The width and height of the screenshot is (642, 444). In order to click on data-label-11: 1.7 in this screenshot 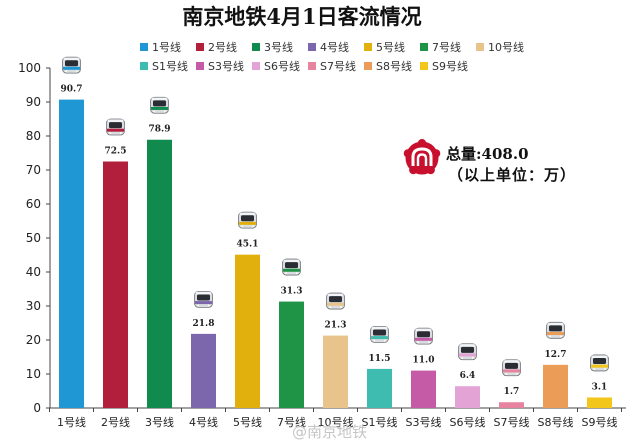, I will do `click(512, 392)`.